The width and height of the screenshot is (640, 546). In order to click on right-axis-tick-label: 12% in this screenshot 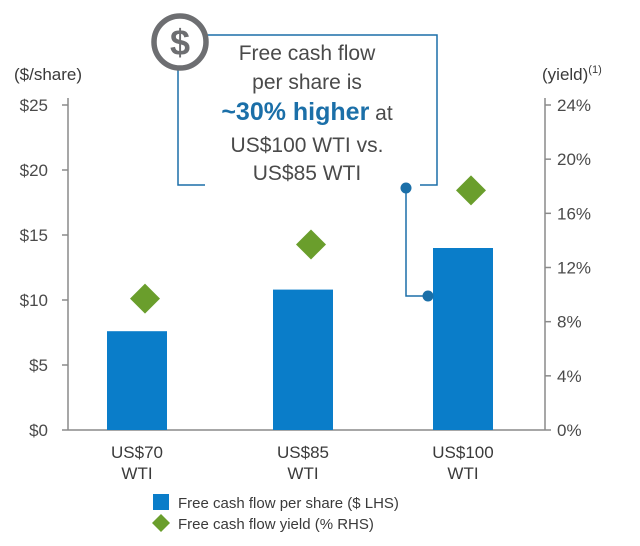, I will do `click(574, 268)`.